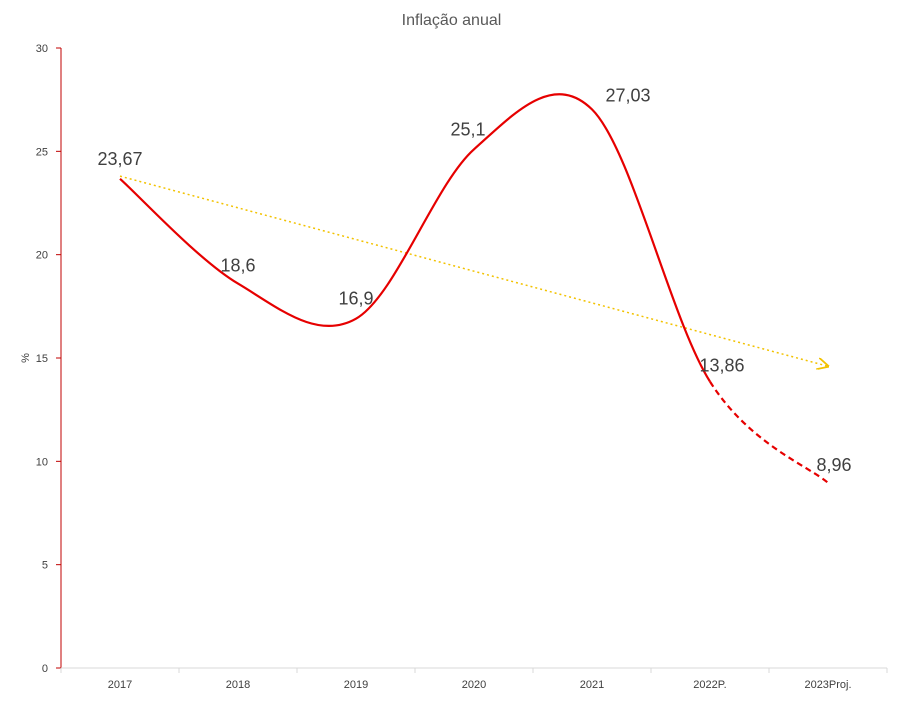 The height and width of the screenshot is (701, 903). I want to click on x-tick-label: 2018, so click(238, 685).